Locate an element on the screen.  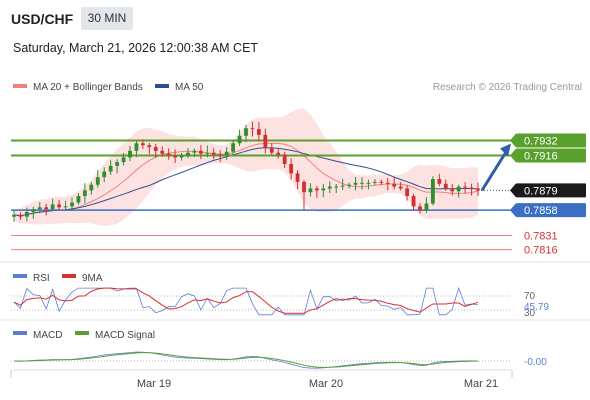
rsi-30-tick: 30 is located at coordinates (530, 313).